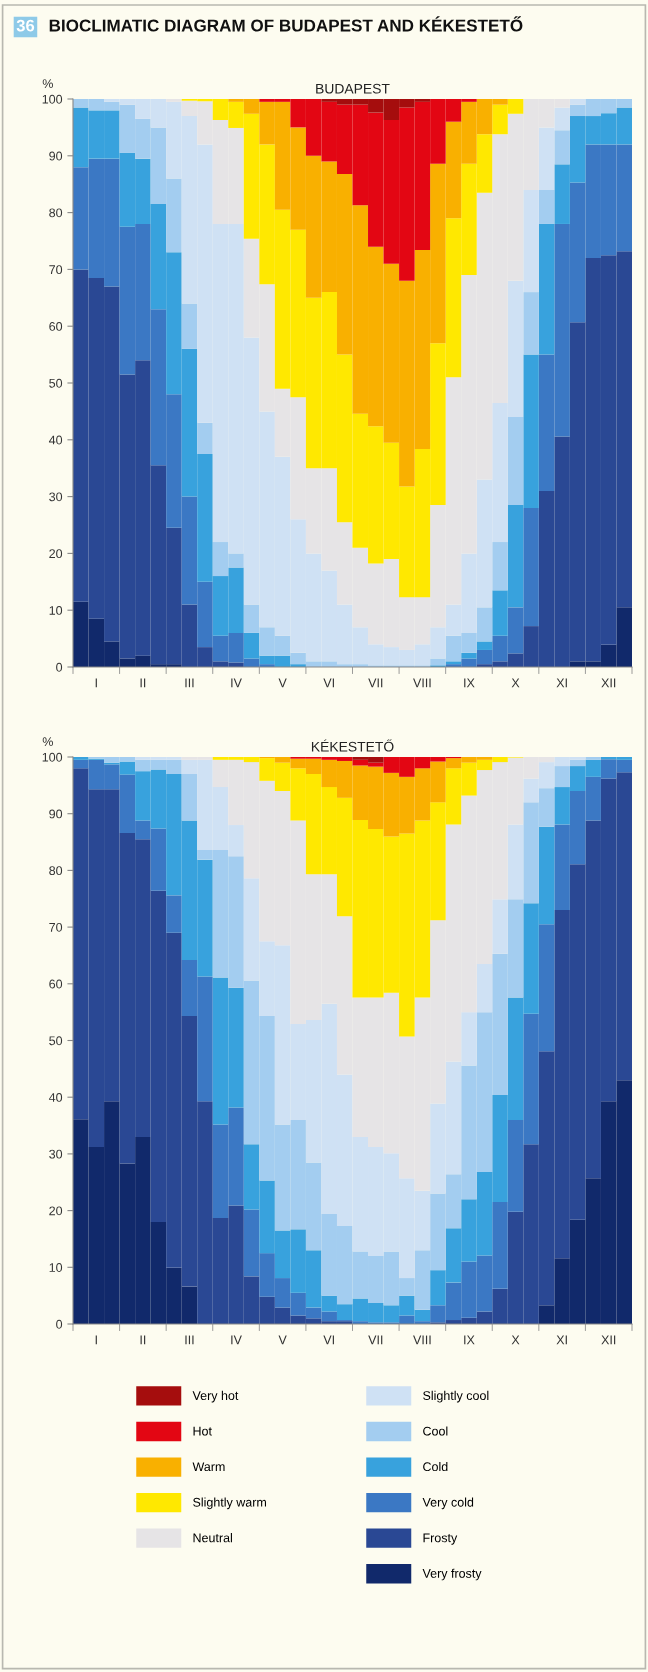 This screenshot has width=648, height=1672. I want to click on legend-label: Cold, so click(435, 1466).